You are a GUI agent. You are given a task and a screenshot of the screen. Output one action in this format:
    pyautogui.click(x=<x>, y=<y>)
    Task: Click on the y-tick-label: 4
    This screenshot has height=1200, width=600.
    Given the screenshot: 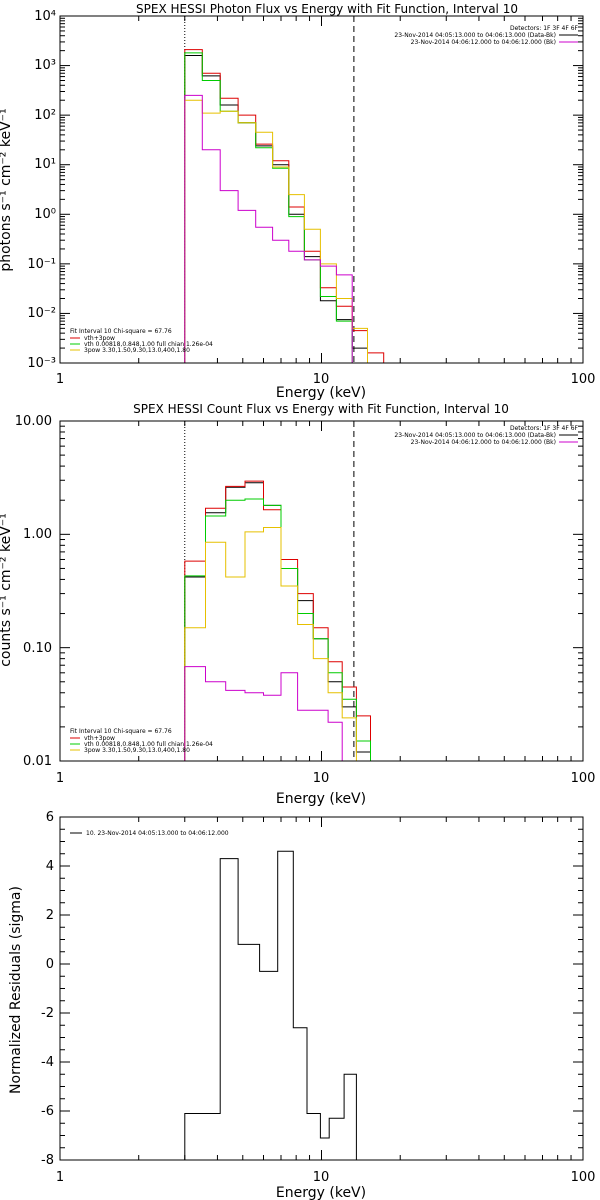 What is the action you would take?
    pyautogui.click(x=50, y=866)
    